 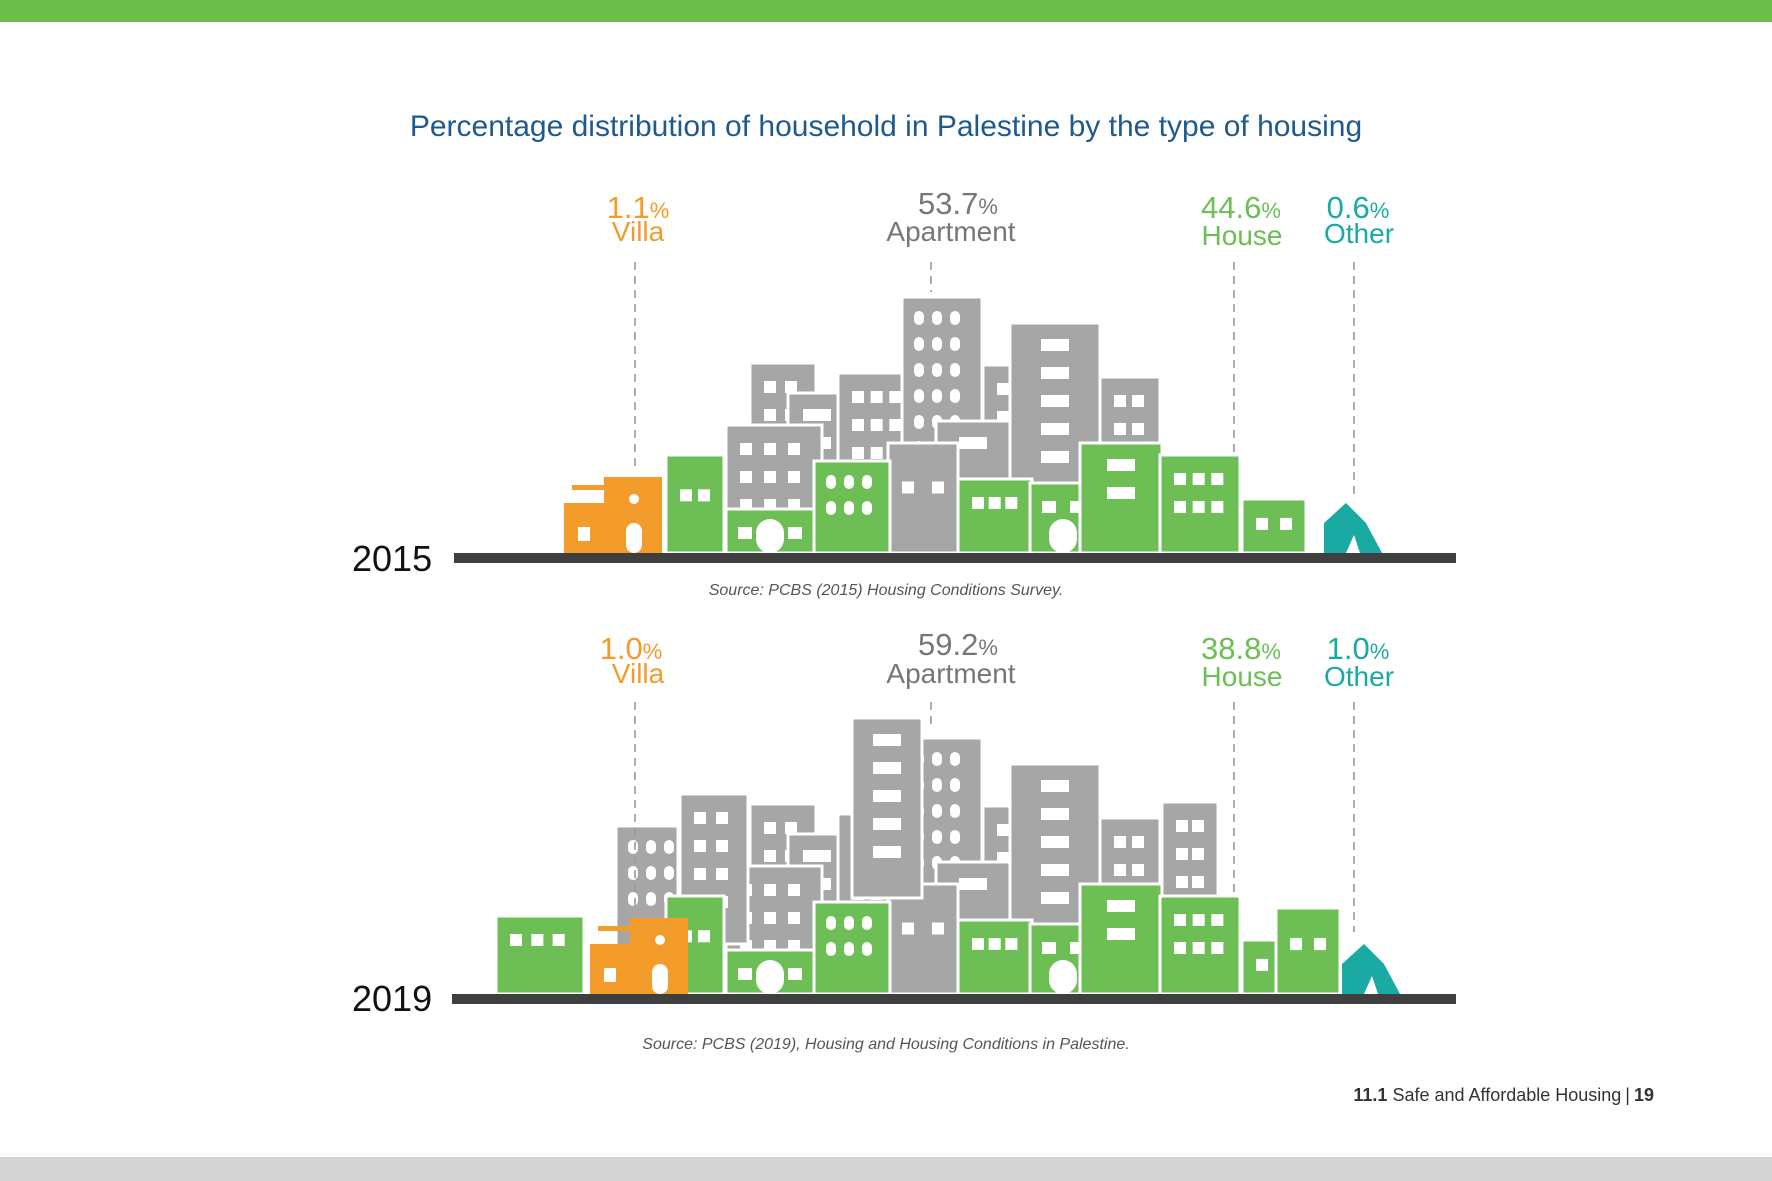 What do you see at coordinates (1358, 207) in the screenshot?
I see `other-percent-2015: 0.6%` at bounding box center [1358, 207].